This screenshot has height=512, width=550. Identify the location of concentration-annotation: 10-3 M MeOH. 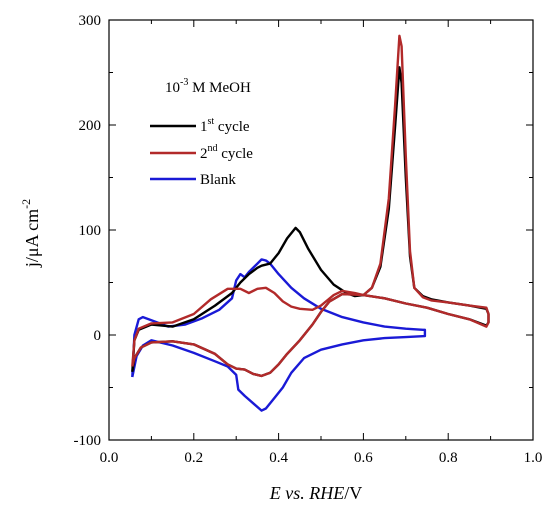
(208, 86).